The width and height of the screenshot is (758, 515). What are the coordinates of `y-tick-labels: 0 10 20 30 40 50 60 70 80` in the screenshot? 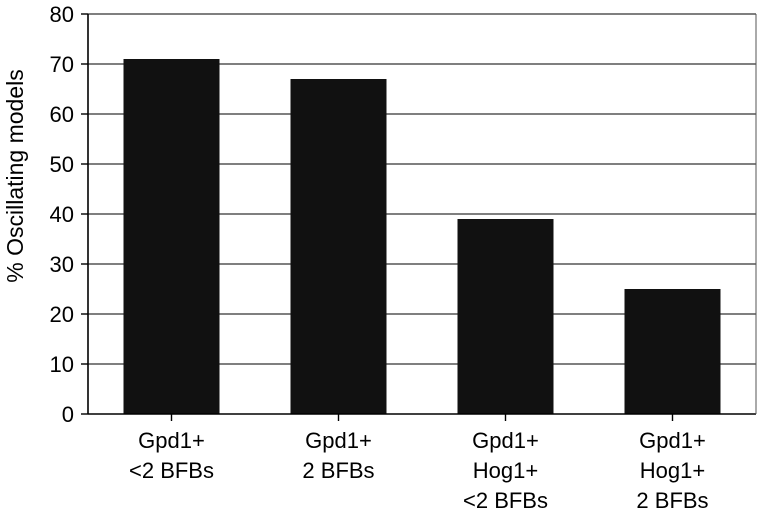 It's located at (62, 214).